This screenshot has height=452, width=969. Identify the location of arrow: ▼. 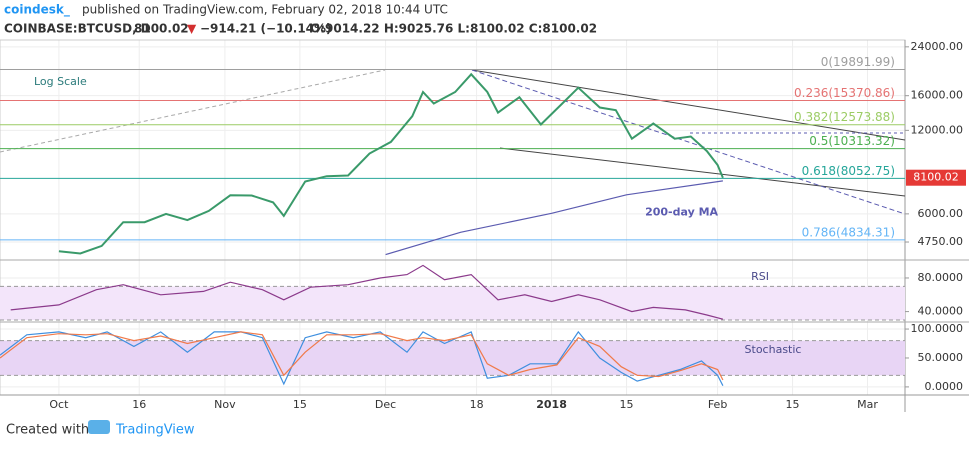
(192, 29).